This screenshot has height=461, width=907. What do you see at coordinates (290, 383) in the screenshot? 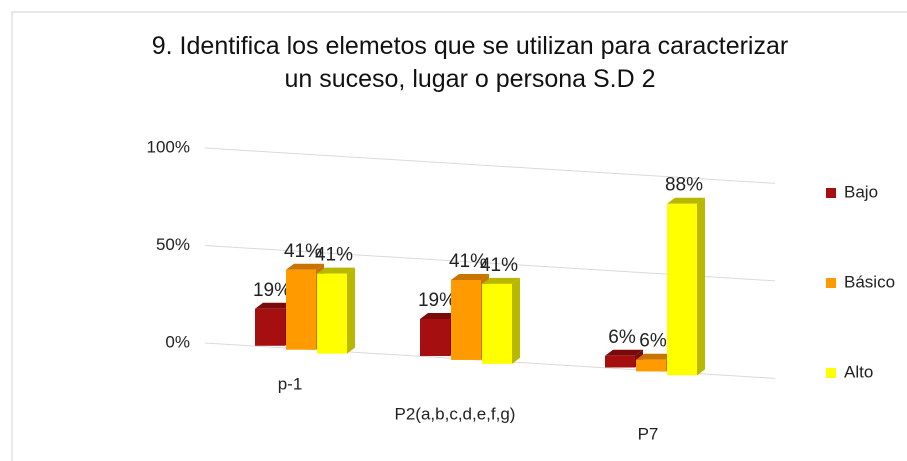
I see `x-tick-label: p-1` at bounding box center [290, 383].